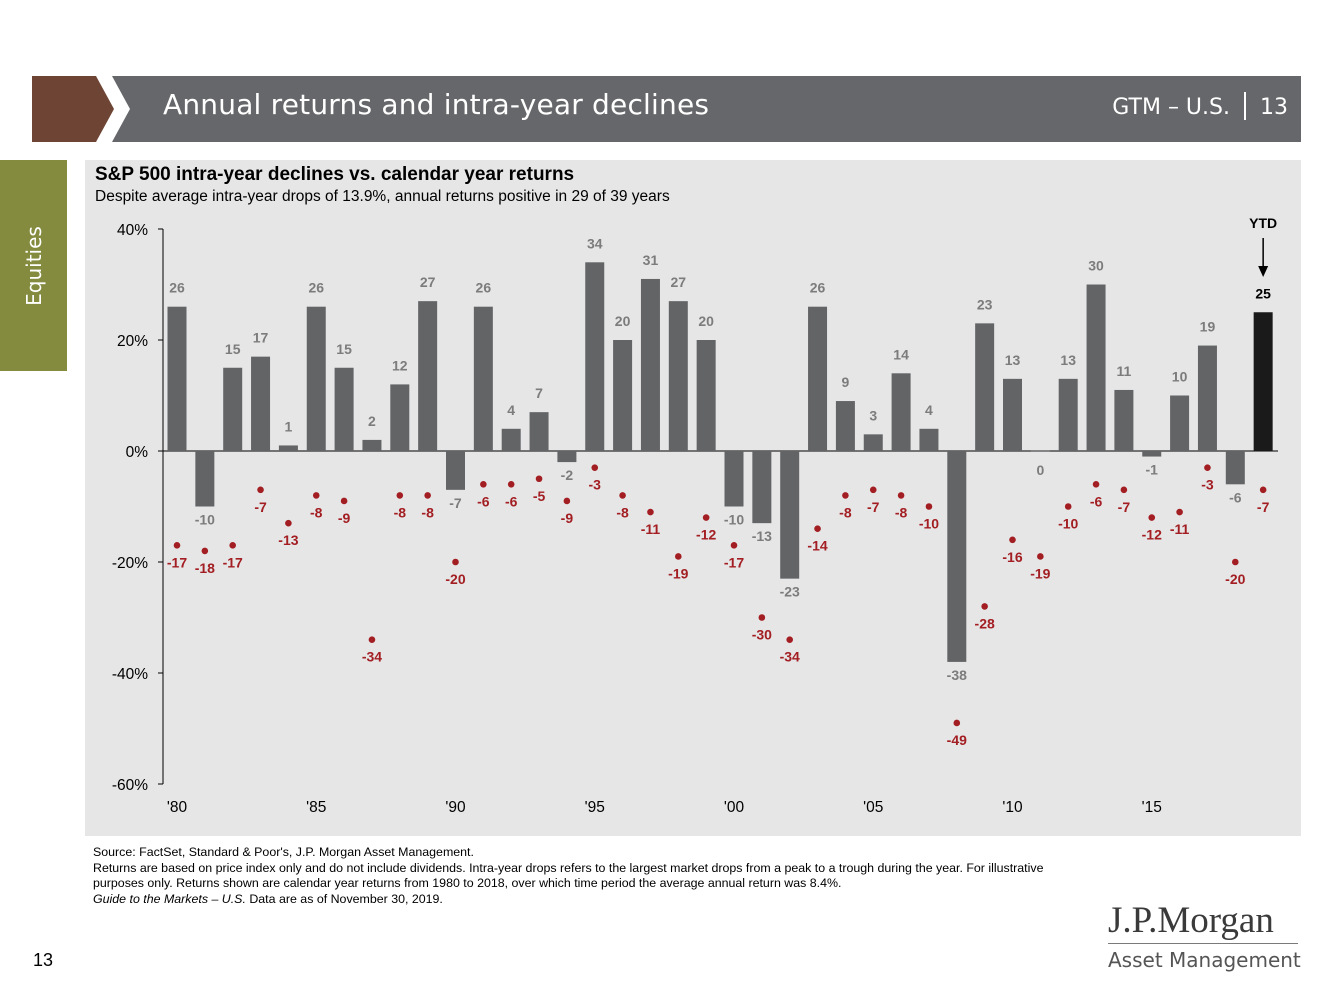  Describe the element at coordinates (260, 507) in the screenshot. I see `drawdown-label: -7` at that location.